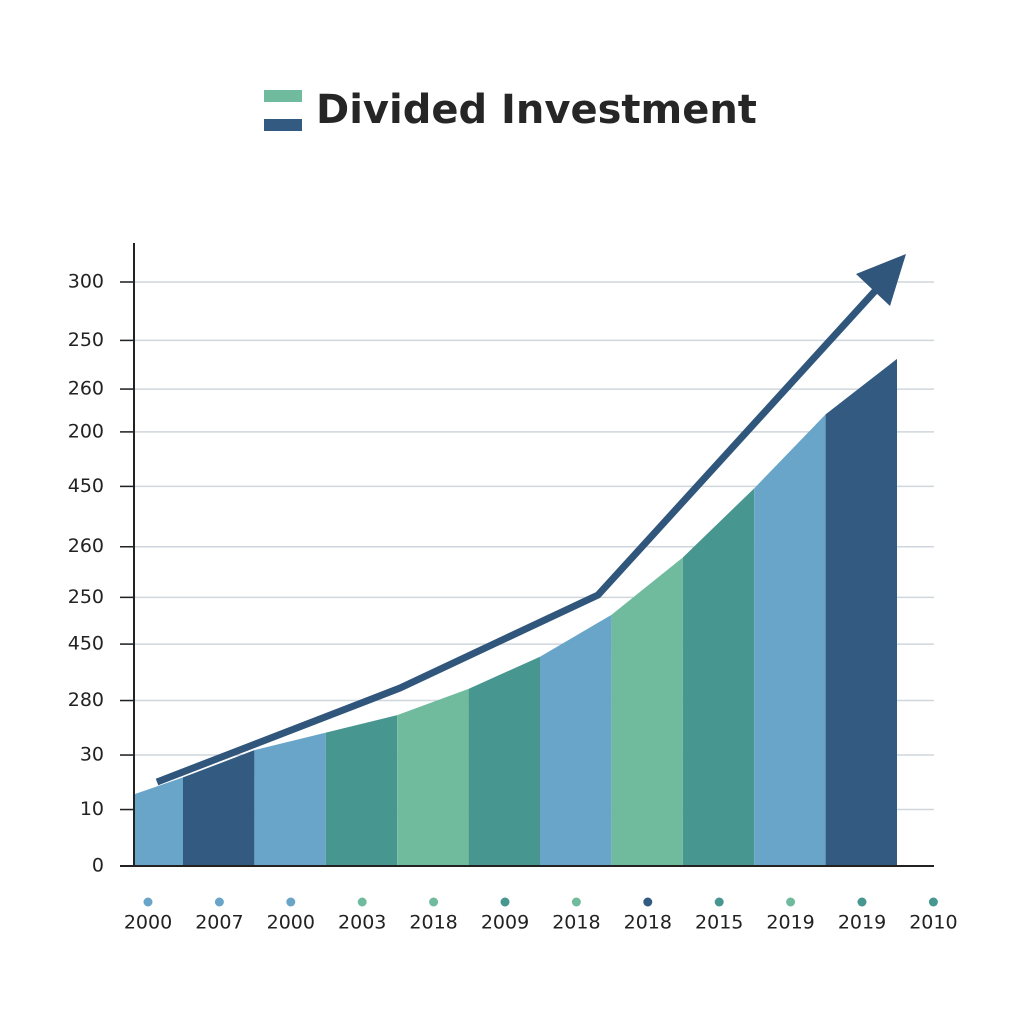 The height and width of the screenshot is (1024, 1024). Describe the element at coordinates (92, 755) in the screenshot. I see `y-tick-label: 30` at that location.